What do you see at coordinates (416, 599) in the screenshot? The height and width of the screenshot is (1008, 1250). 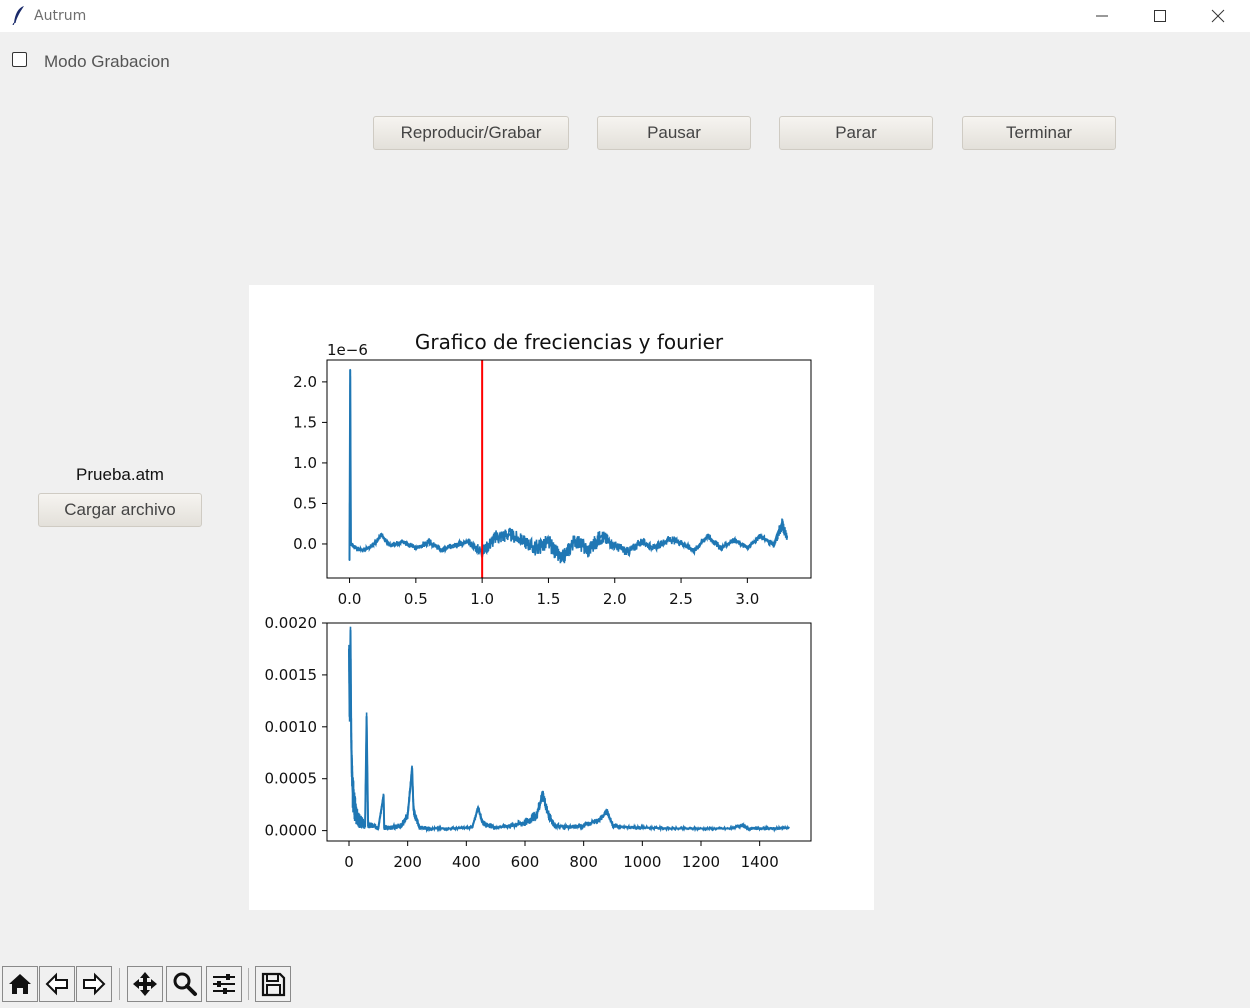 I see `waveform-x-tick-label: 0.5` at bounding box center [416, 599].